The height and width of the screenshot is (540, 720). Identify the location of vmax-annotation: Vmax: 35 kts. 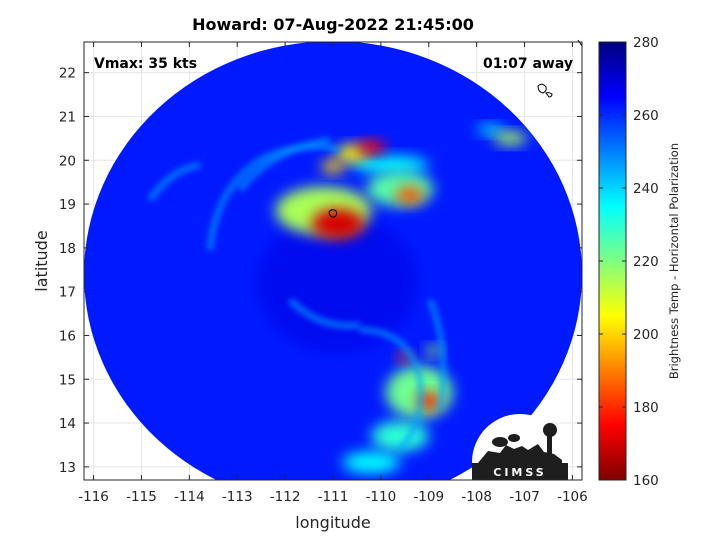
(145, 64).